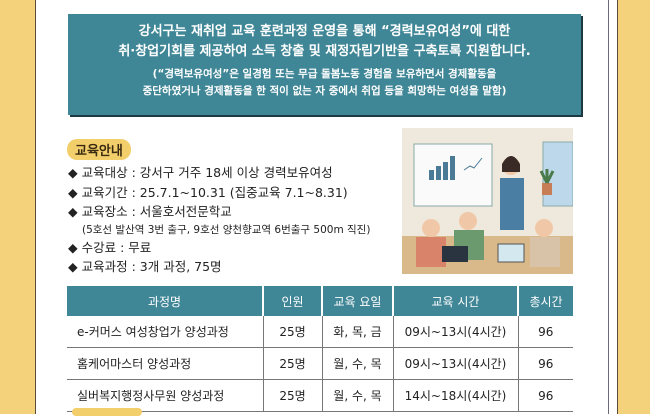  Describe the element at coordinates (358, 332) in the screenshot. I see `cell-days: 화, 목, 금` at that location.